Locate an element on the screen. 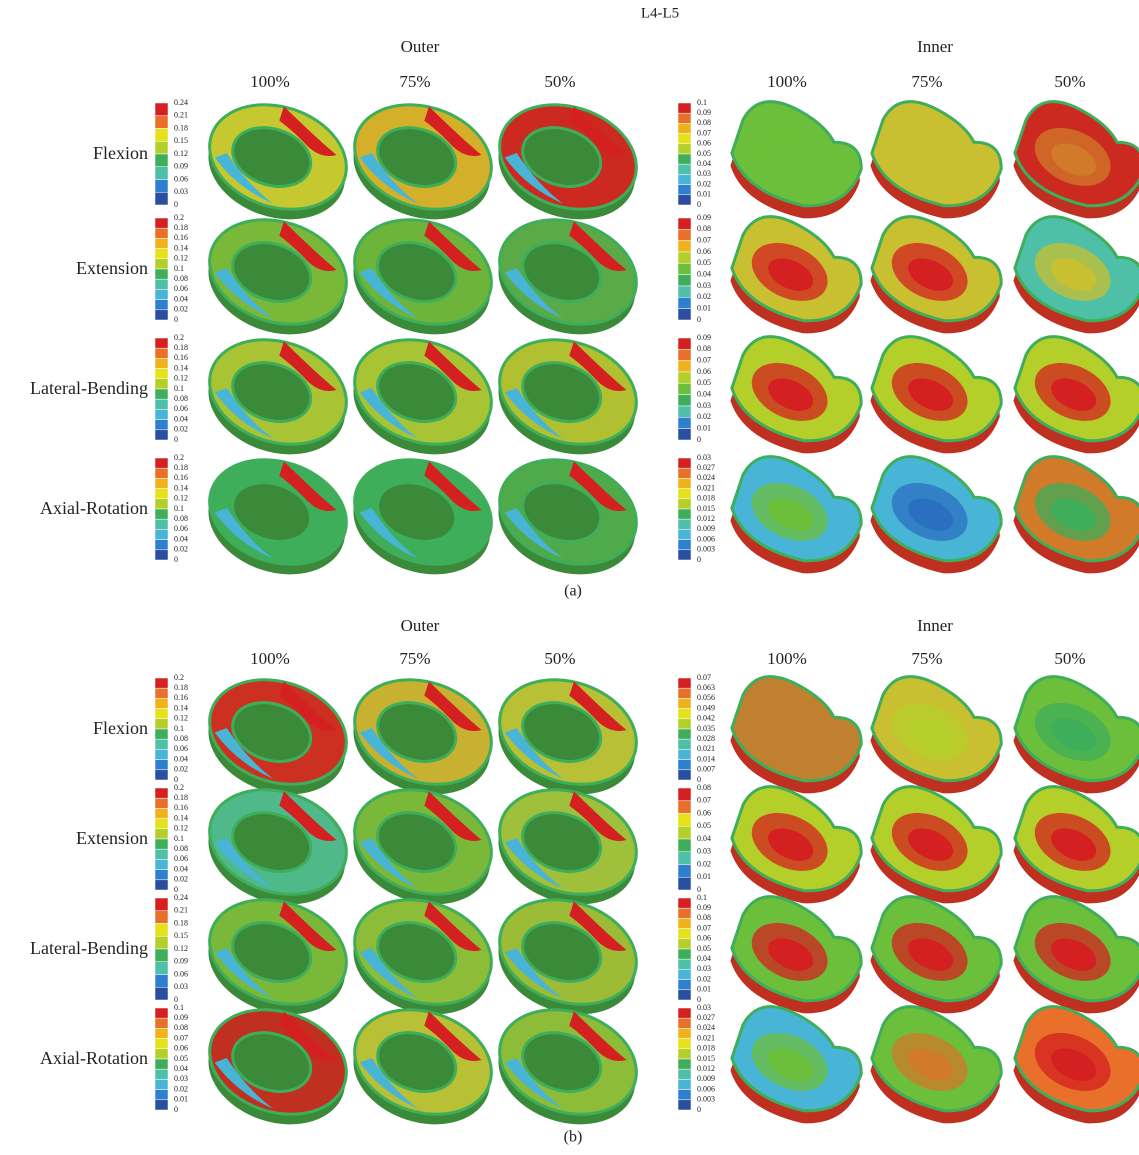 This screenshot has width=1139, height=1155. legend-label: 0.063 is located at coordinates (706, 687).